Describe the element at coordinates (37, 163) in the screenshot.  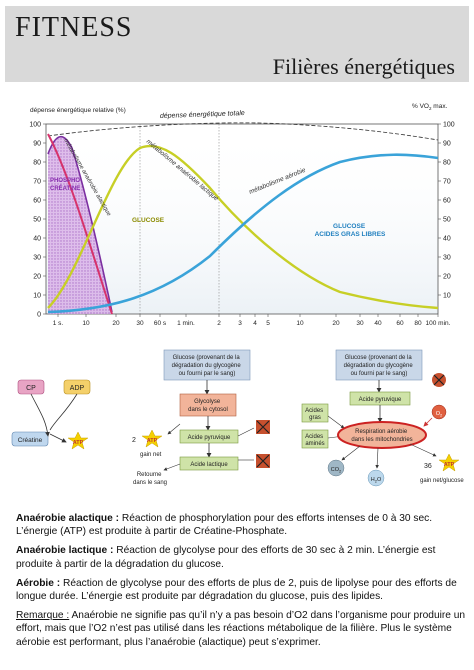
I see `y-tick-label: 80` at that location.